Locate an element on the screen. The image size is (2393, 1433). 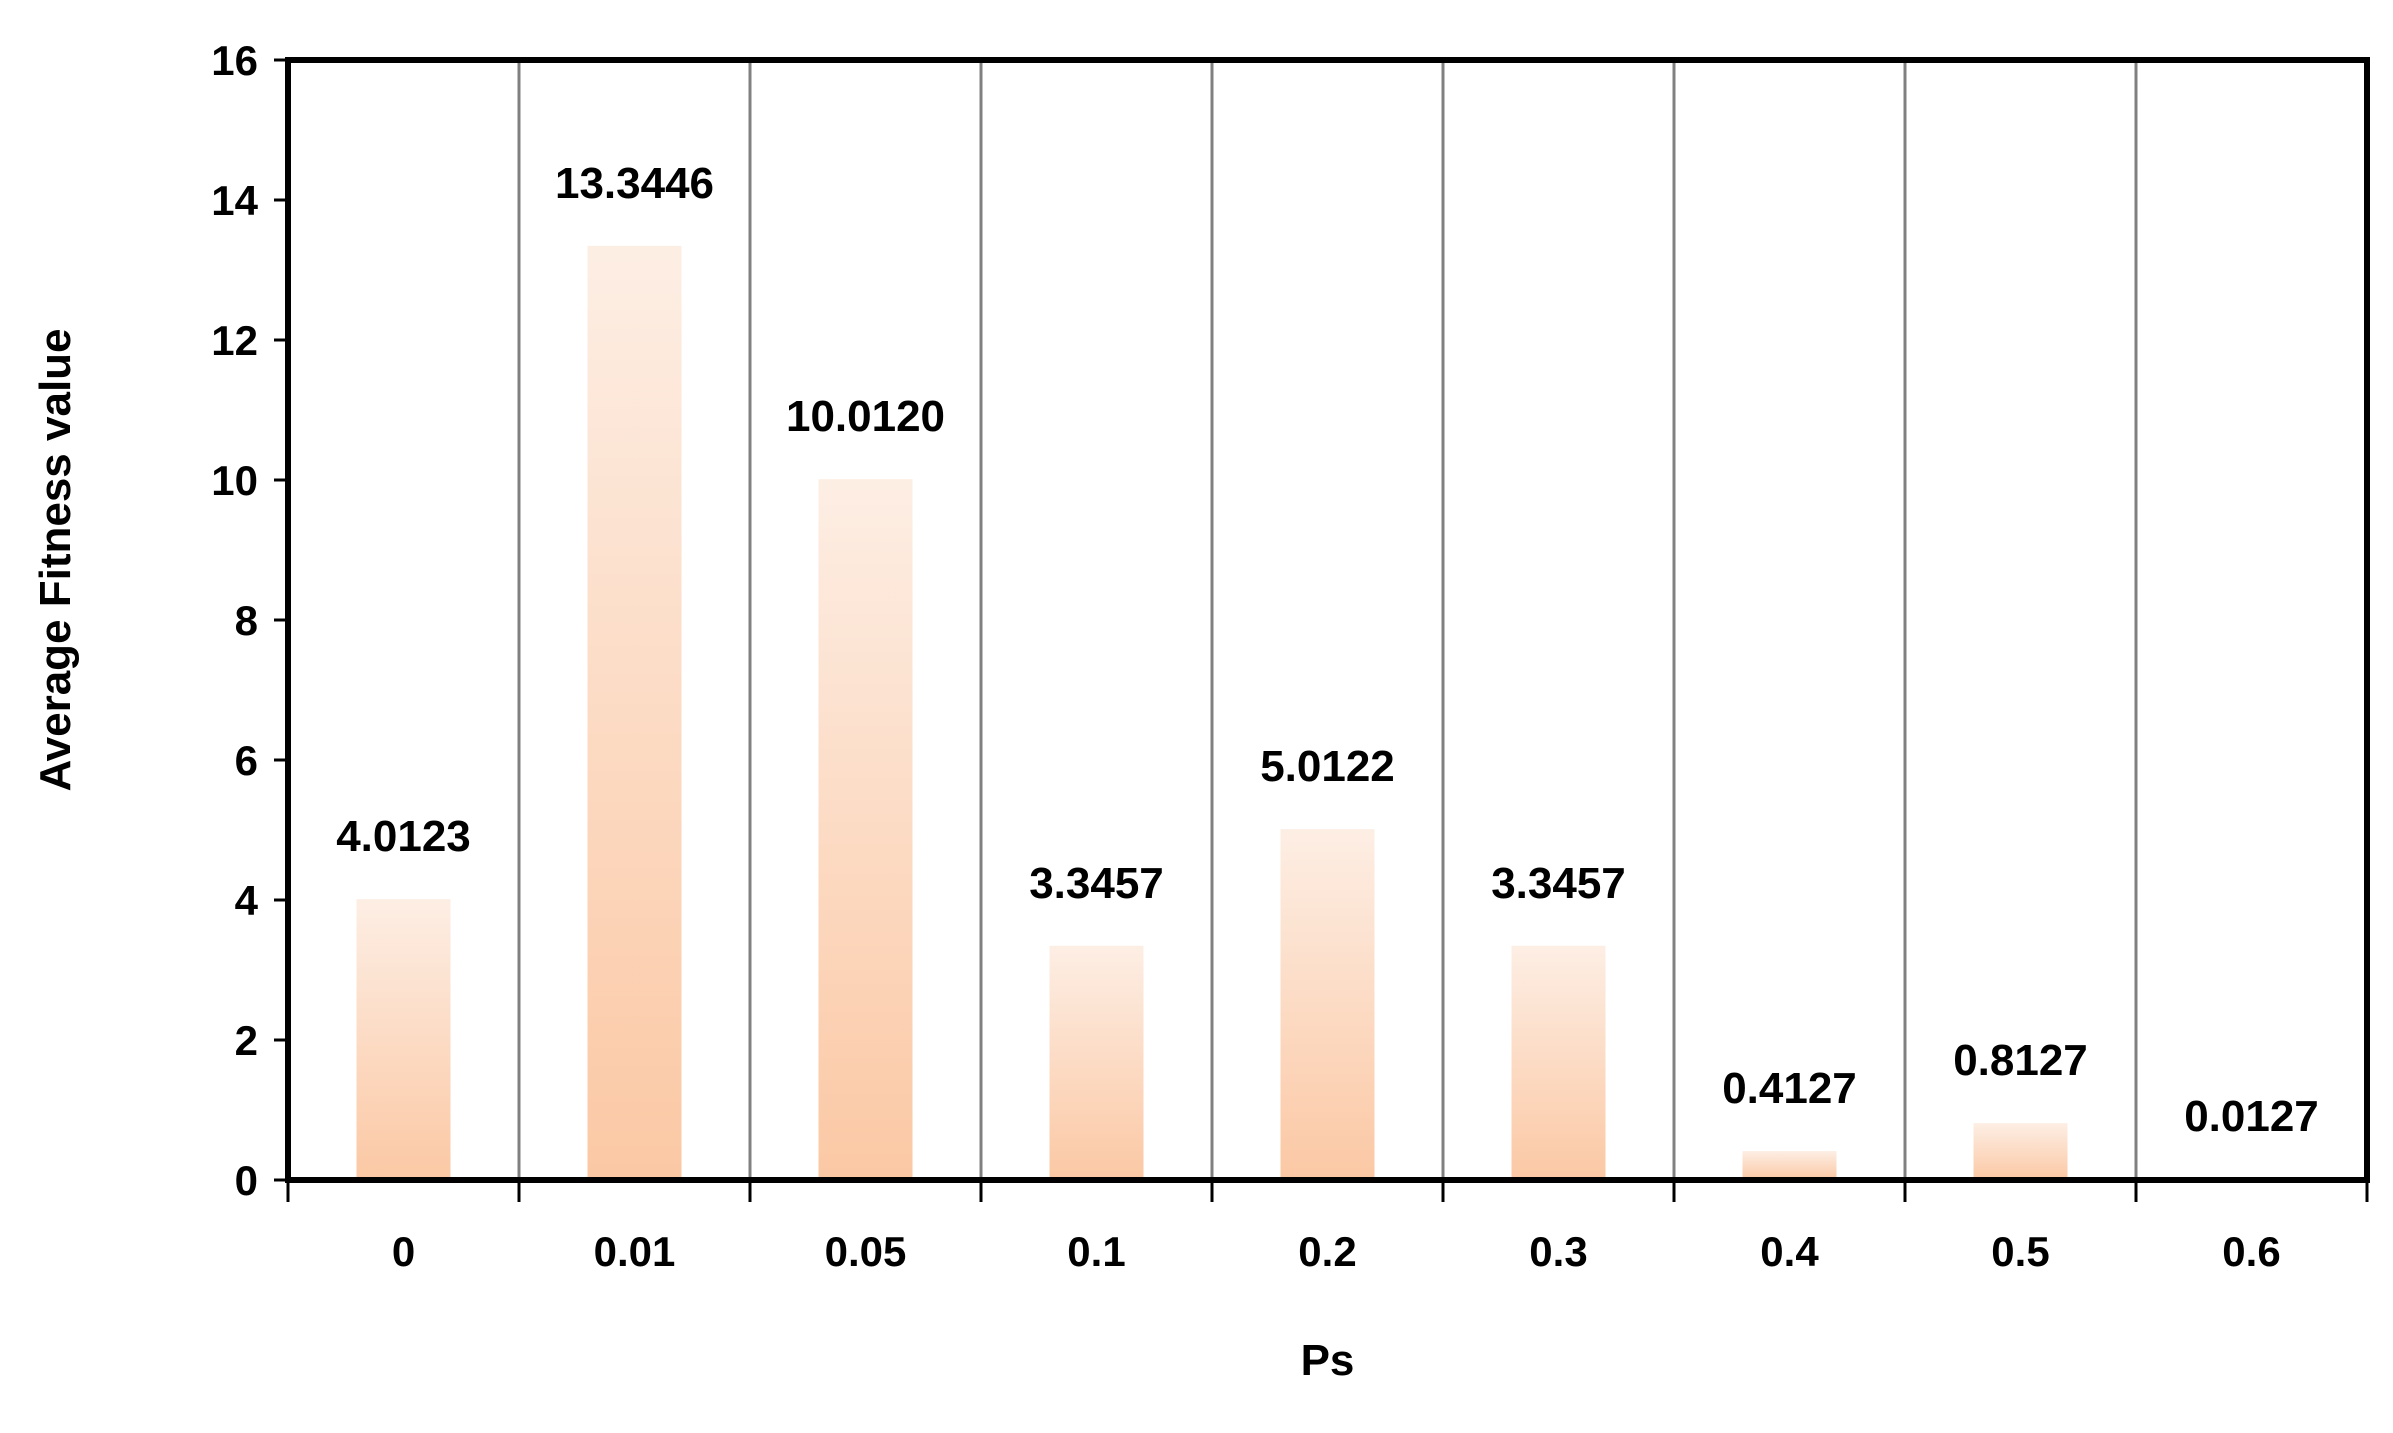
data-label: 0.8127 is located at coordinates (2020, 1060).